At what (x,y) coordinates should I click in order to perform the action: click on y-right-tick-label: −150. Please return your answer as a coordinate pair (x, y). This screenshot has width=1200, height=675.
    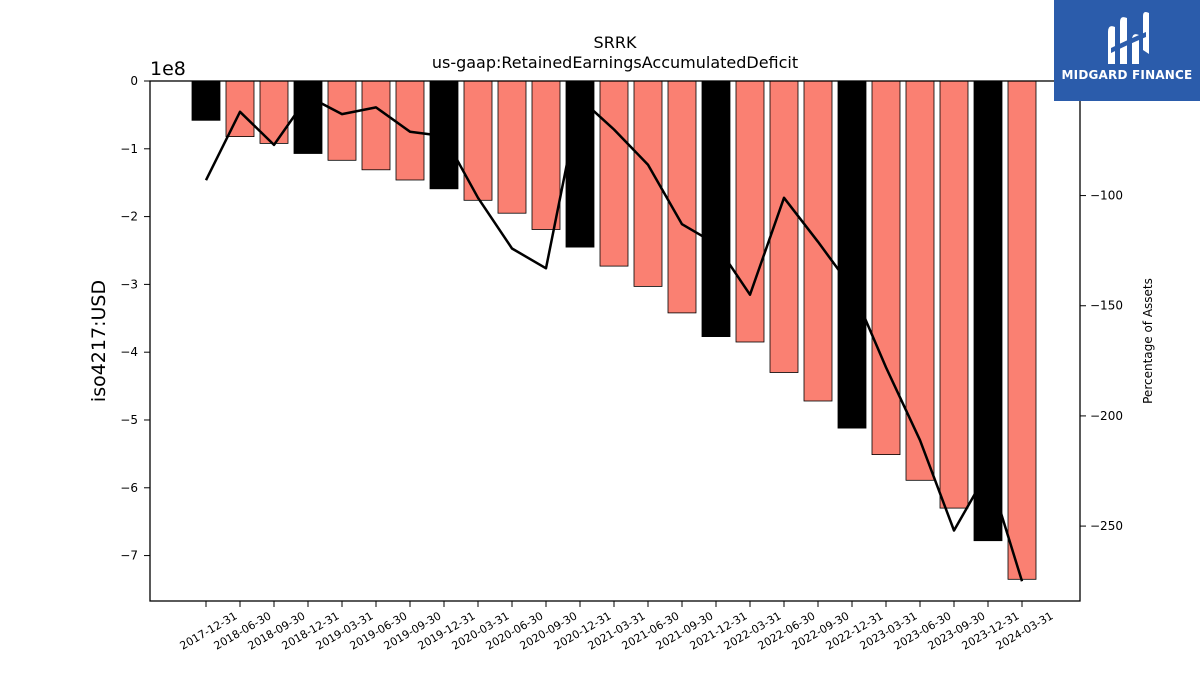
    Looking at the image, I should click on (1106, 306).